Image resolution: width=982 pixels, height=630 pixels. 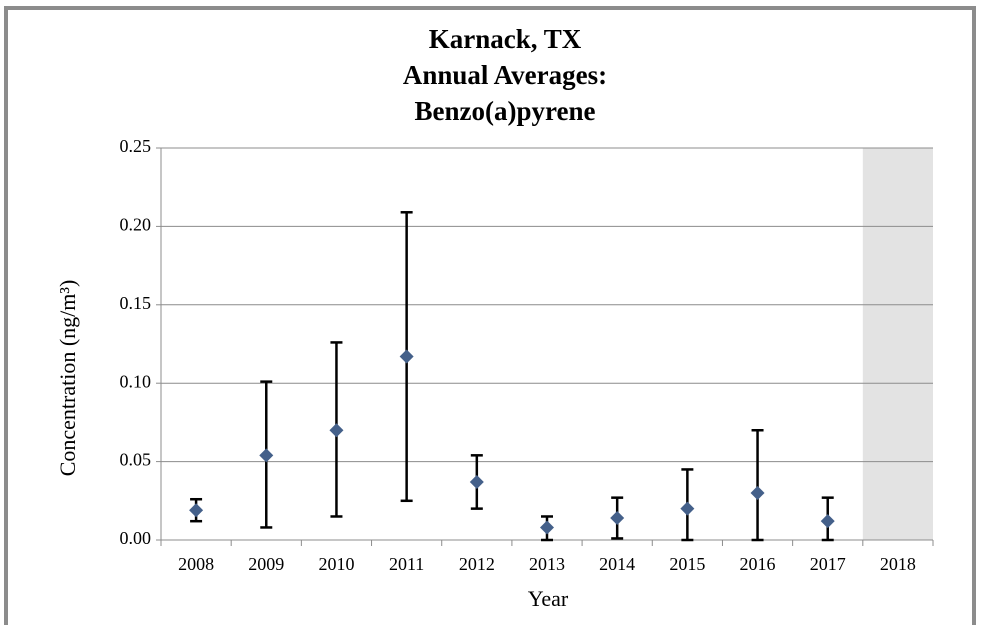 What do you see at coordinates (505, 39) in the screenshot?
I see `chart-title: Karnack, TX` at bounding box center [505, 39].